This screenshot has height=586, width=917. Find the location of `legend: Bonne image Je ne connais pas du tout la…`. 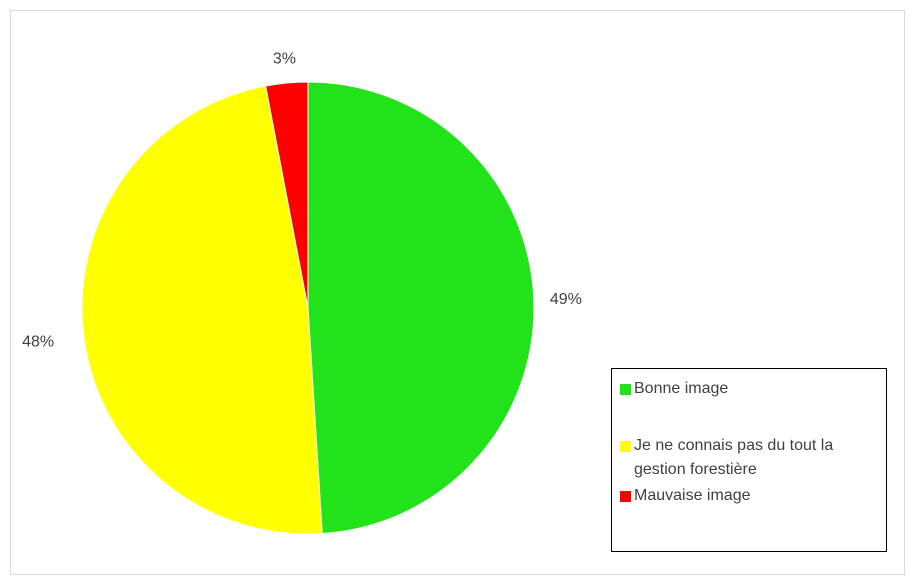

legend: Bonne image Je ne connais pas du tout la… is located at coordinates (749, 460).